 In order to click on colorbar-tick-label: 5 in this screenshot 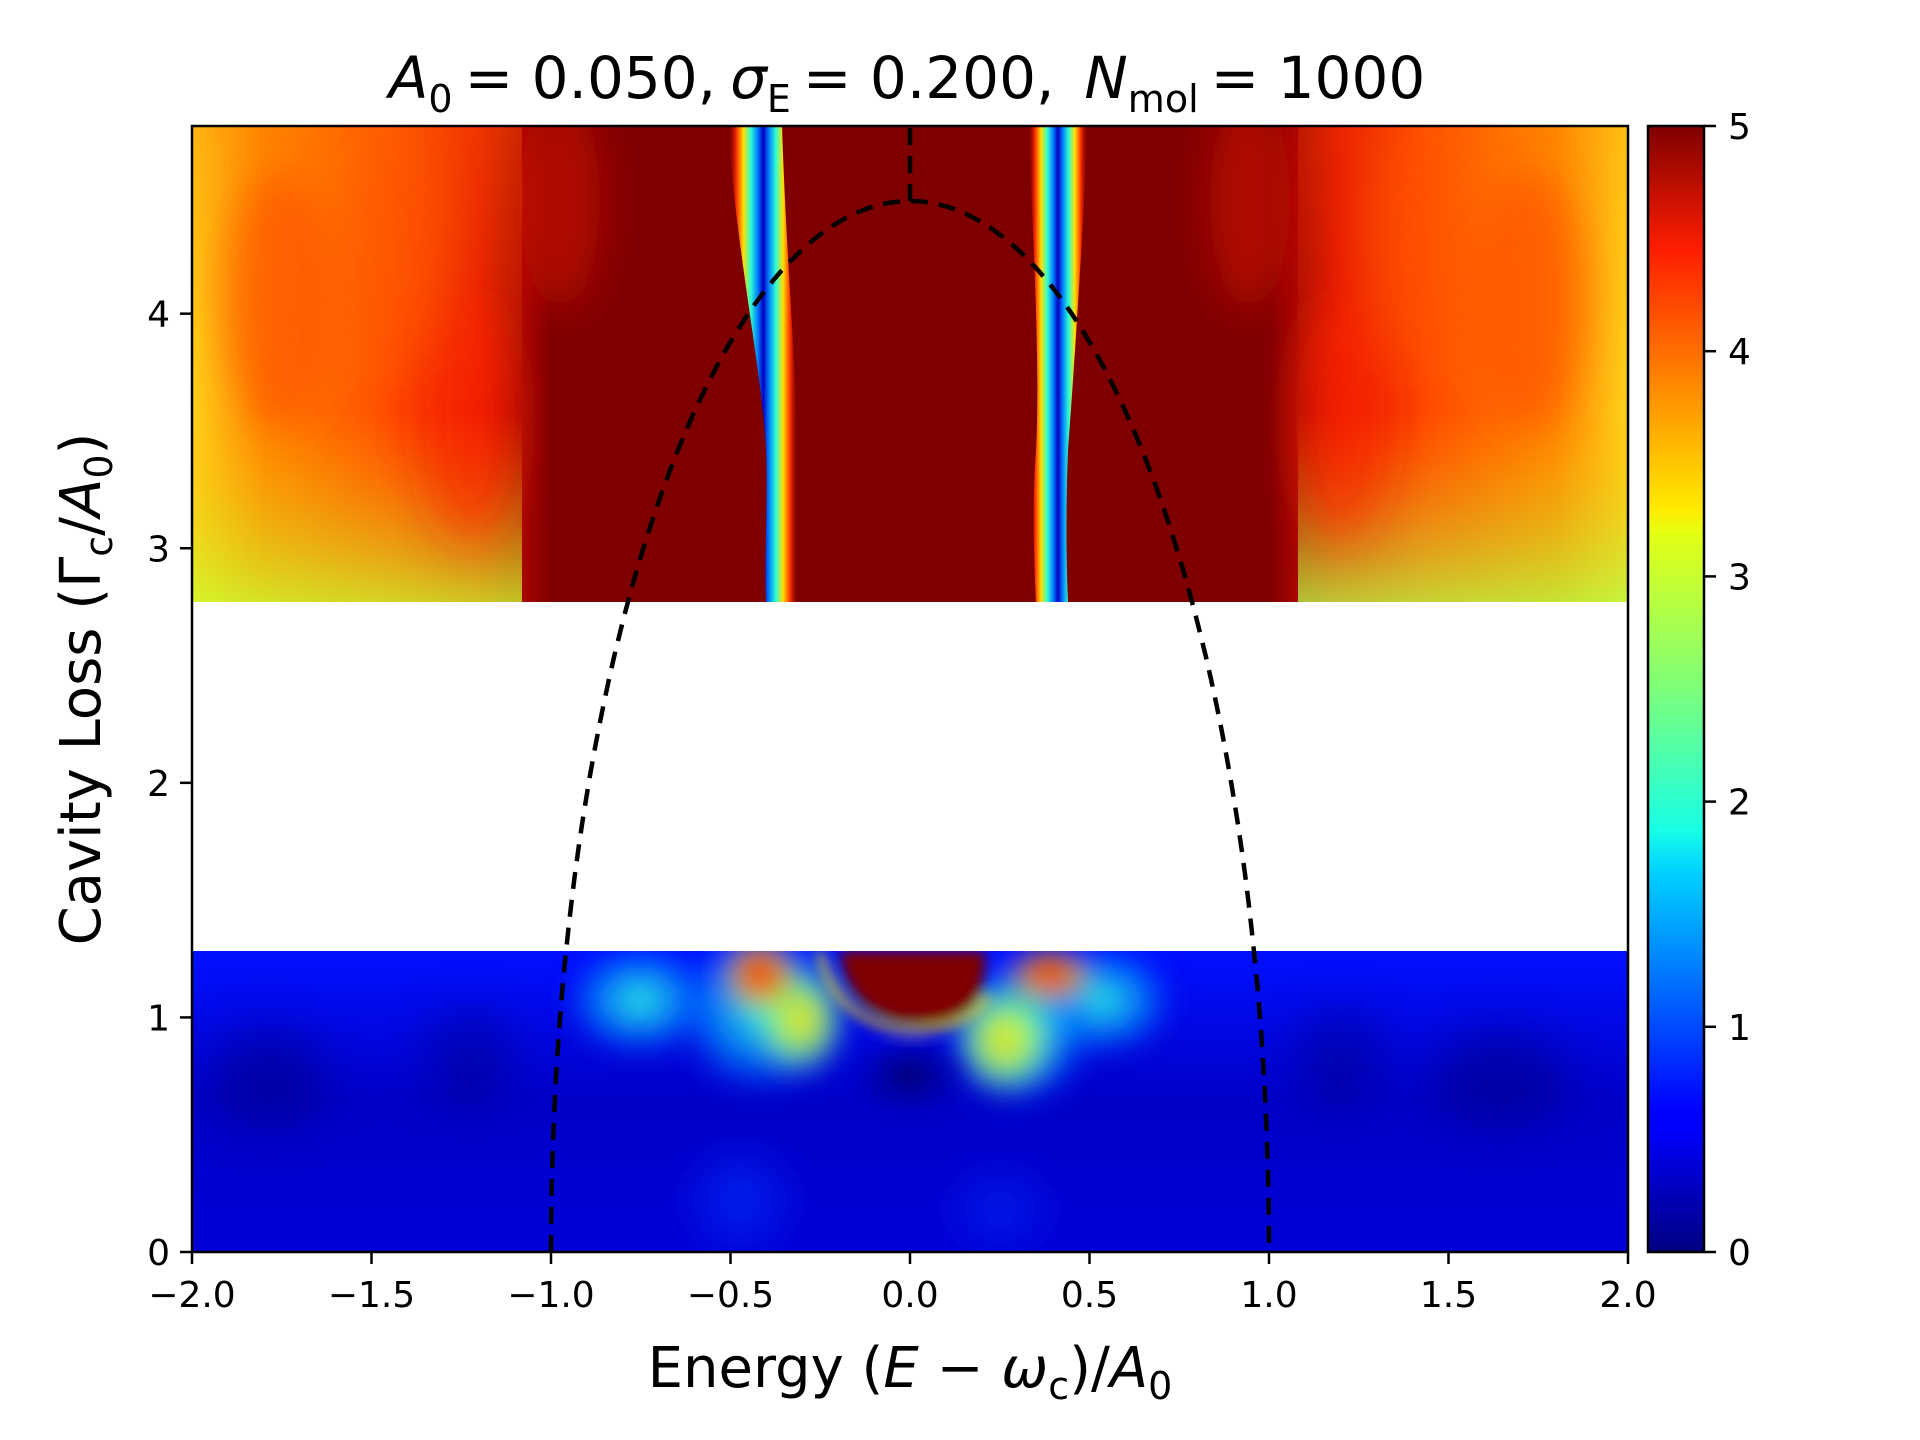, I will do `click(1739, 127)`.